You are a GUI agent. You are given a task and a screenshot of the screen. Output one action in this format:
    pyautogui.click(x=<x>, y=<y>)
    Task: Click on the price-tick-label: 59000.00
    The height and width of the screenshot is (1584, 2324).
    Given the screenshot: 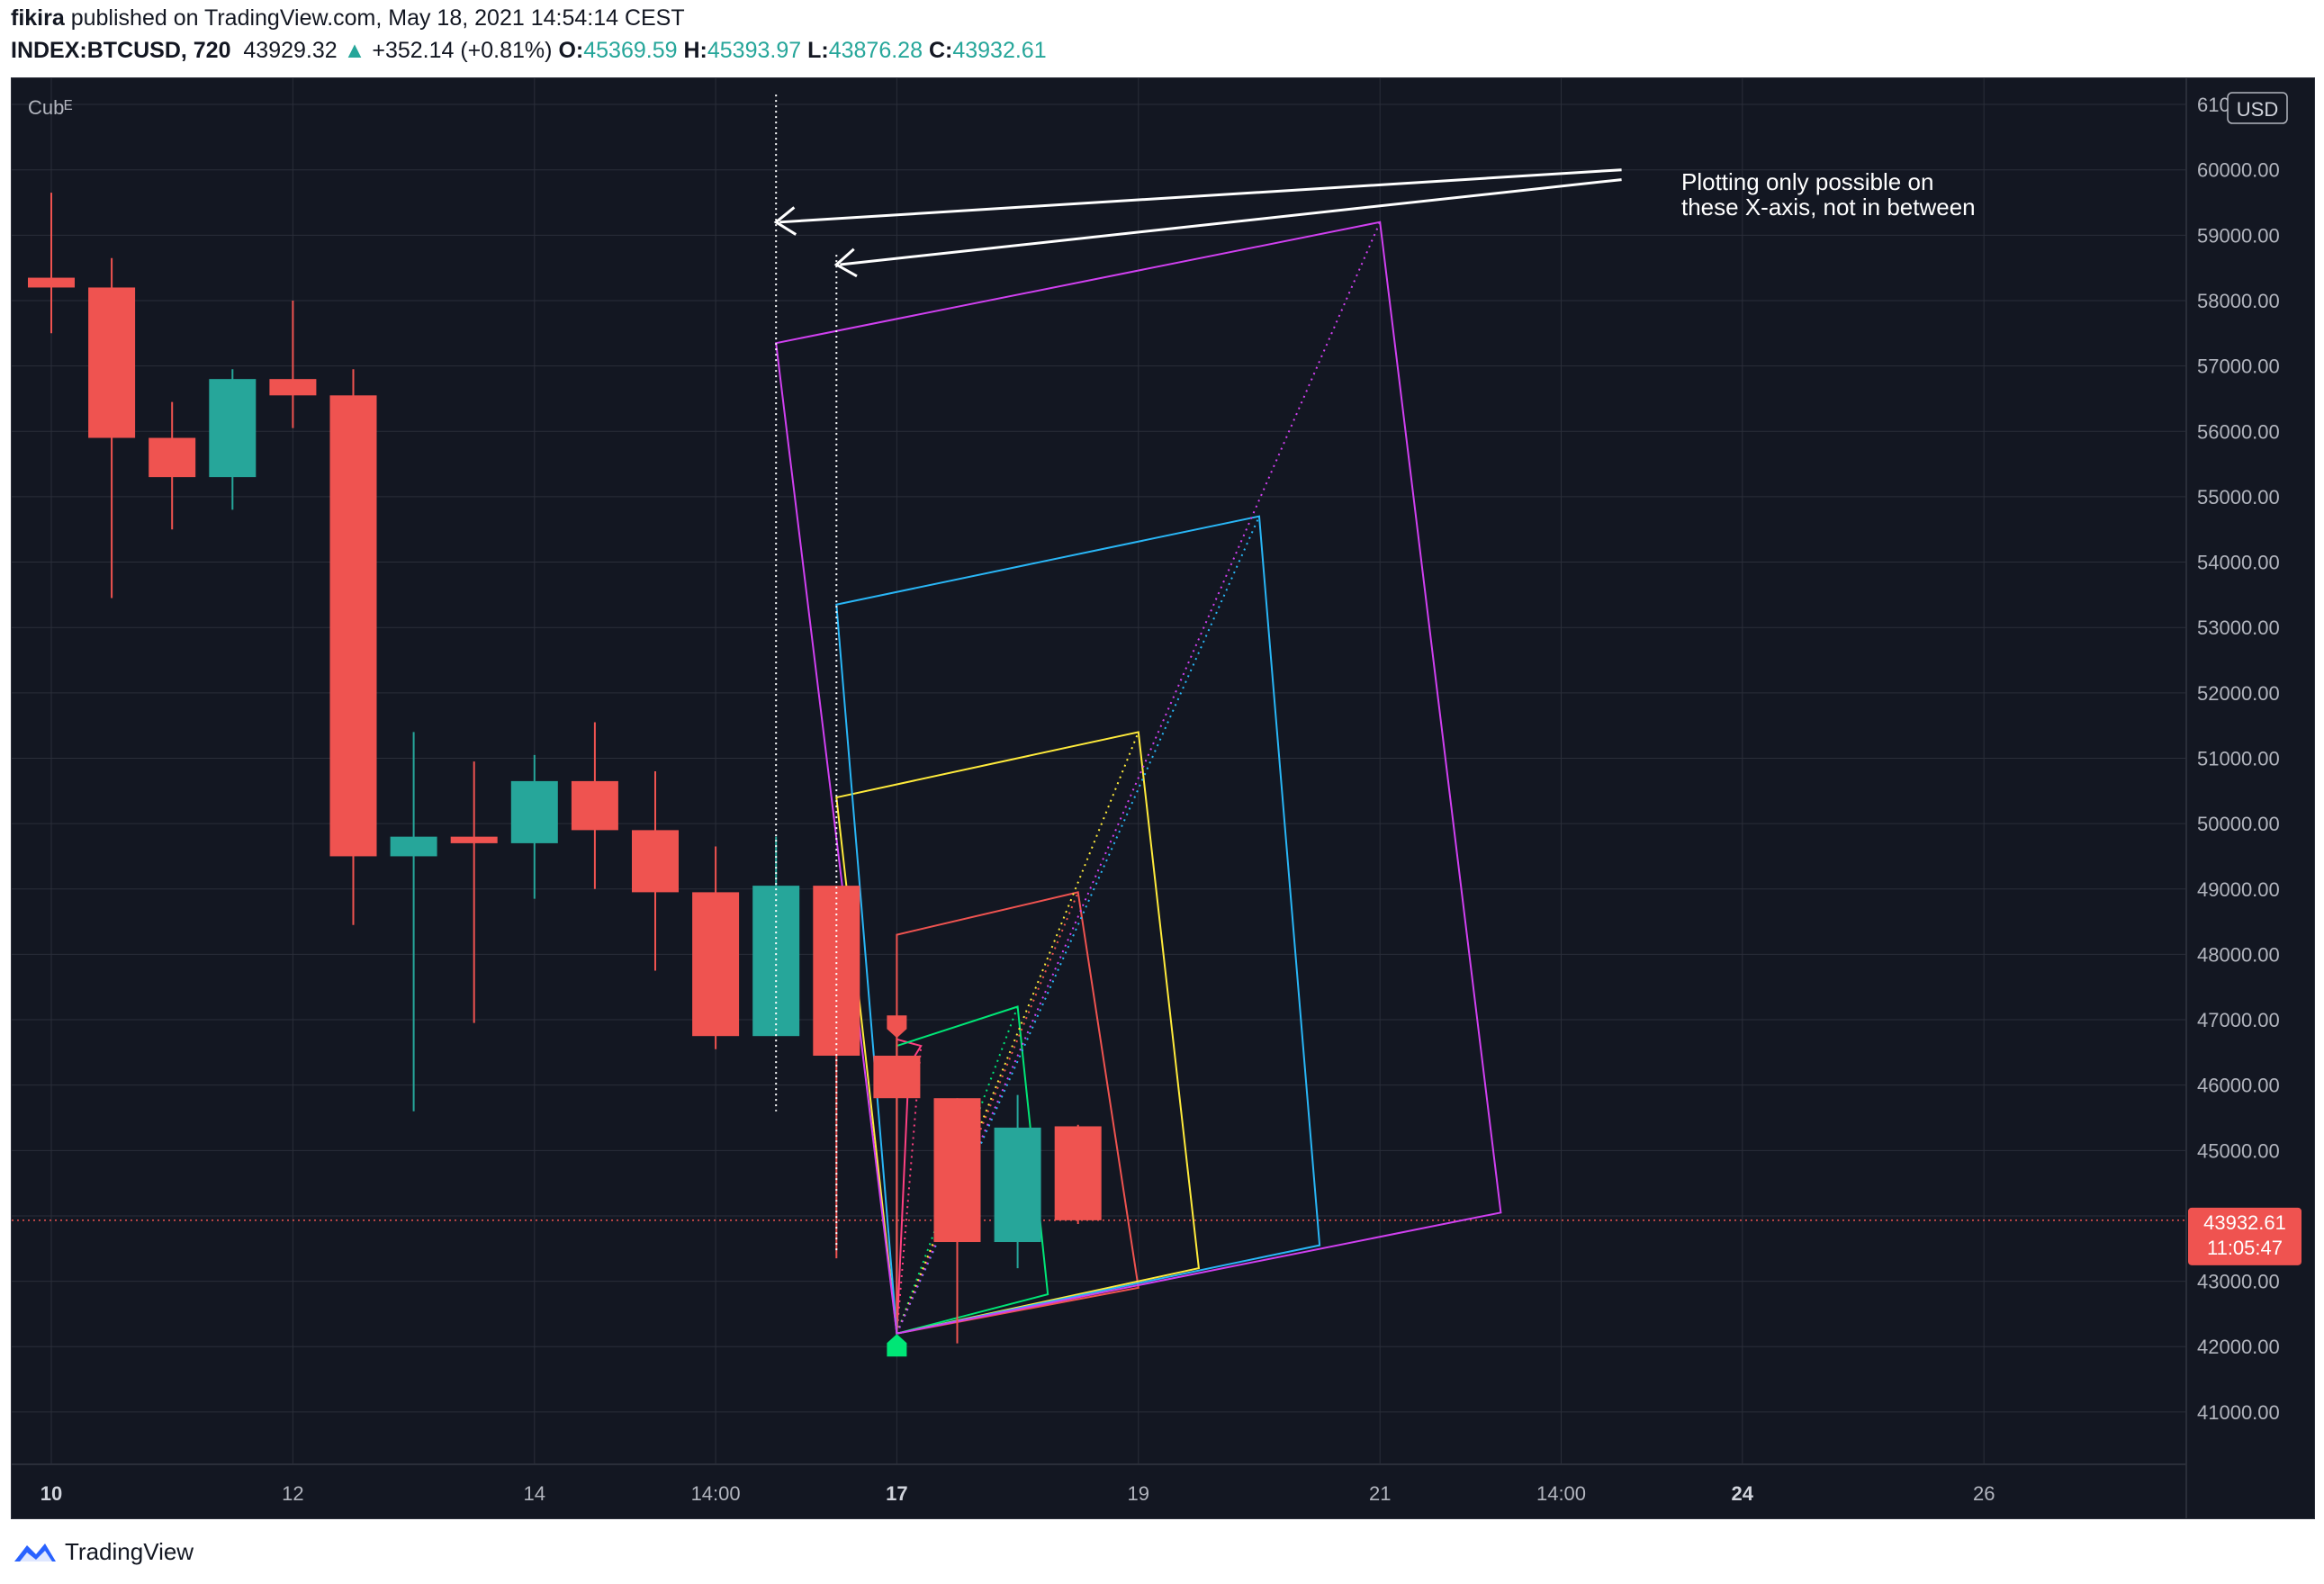 What is the action you would take?
    pyautogui.click(x=2238, y=236)
    